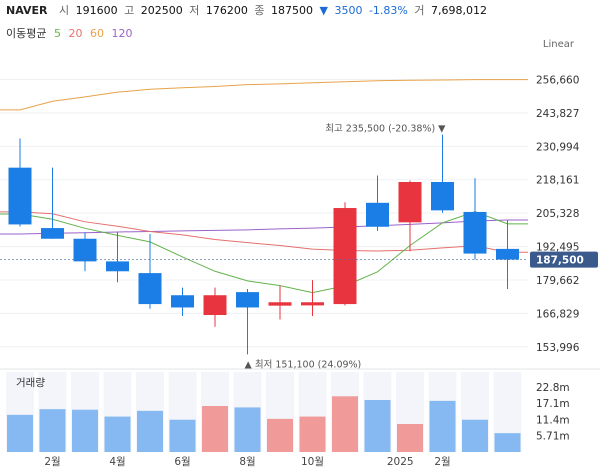  I want to click on open-label: 시, so click(64, 10).